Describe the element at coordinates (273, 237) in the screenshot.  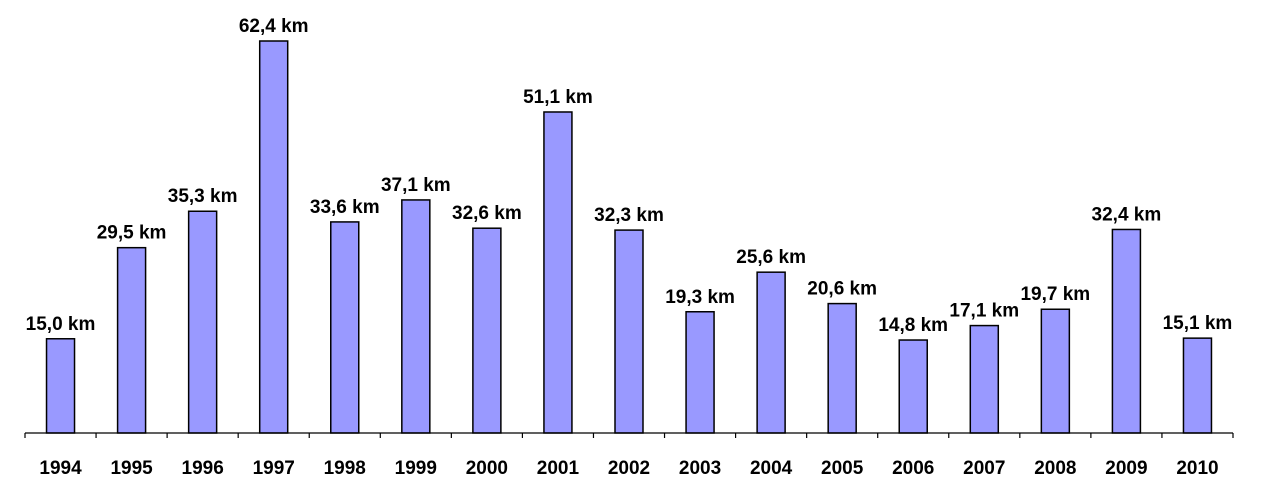
I see `bar-1997` at that location.